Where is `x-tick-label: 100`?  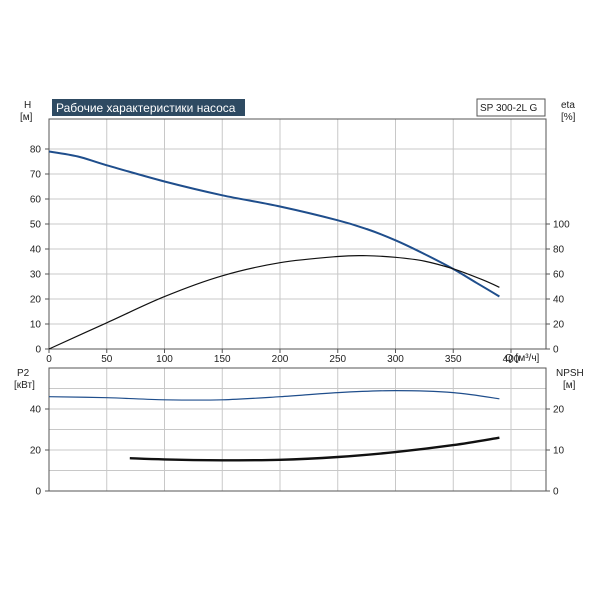
x-tick-label: 100 is located at coordinates (164, 359).